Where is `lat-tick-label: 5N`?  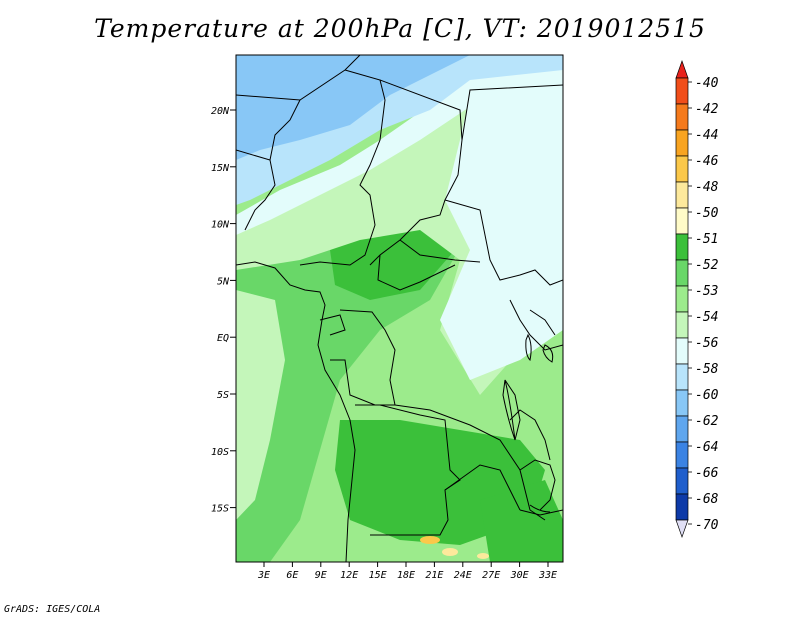
lat-tick-label: 5N is located at coordinates (223, 281).